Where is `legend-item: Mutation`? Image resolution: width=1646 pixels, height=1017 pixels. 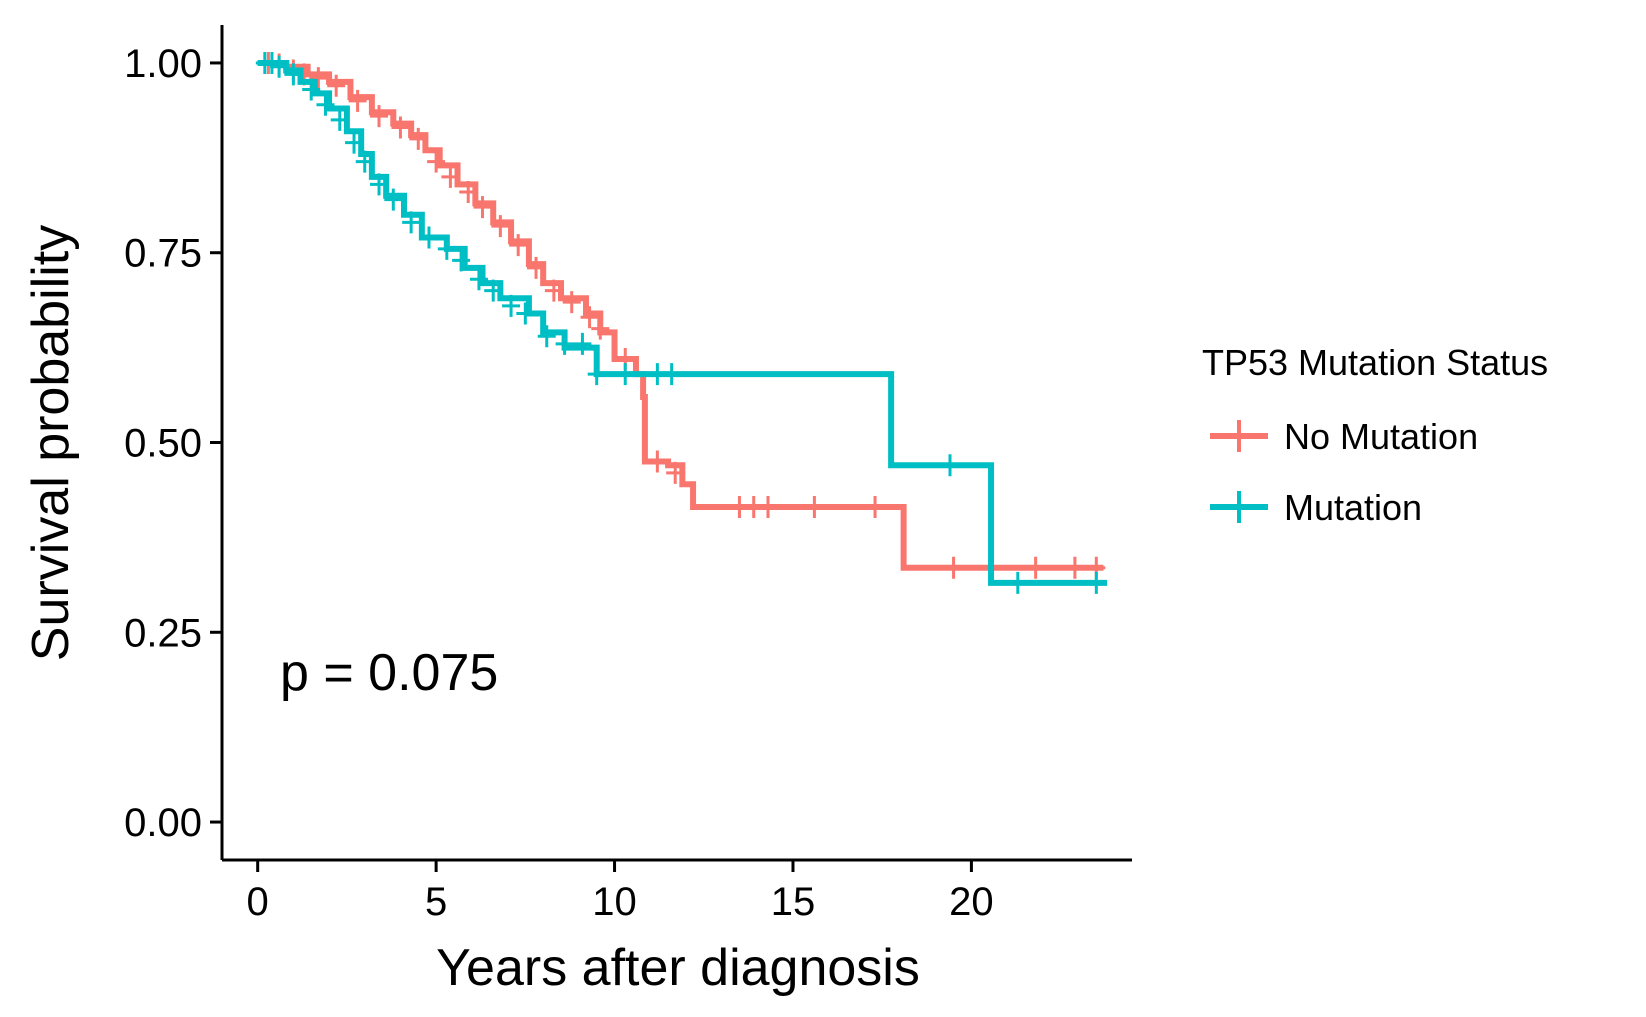
legend-item: Mutation is located at coordinates (1316, 507).